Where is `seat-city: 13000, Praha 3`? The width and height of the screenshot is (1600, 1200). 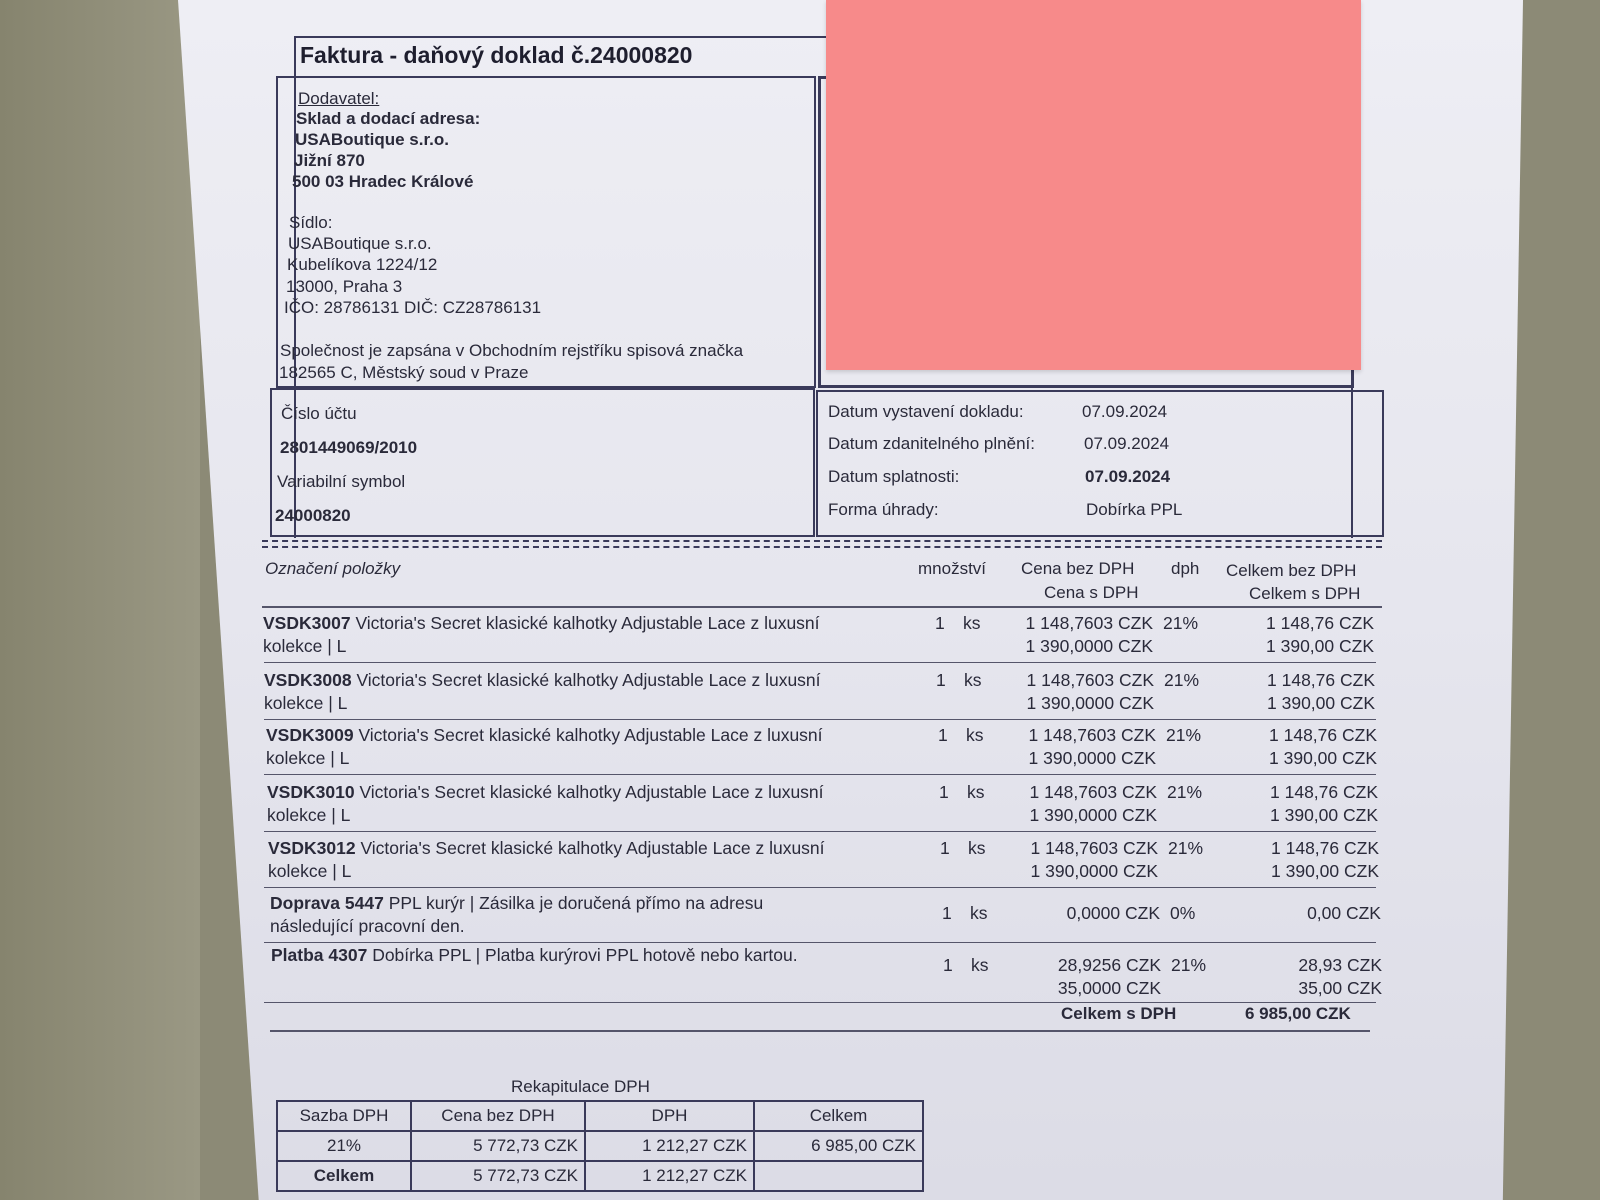 seat-city: 13000, Praha 3 is located at coordinates (344, 286).